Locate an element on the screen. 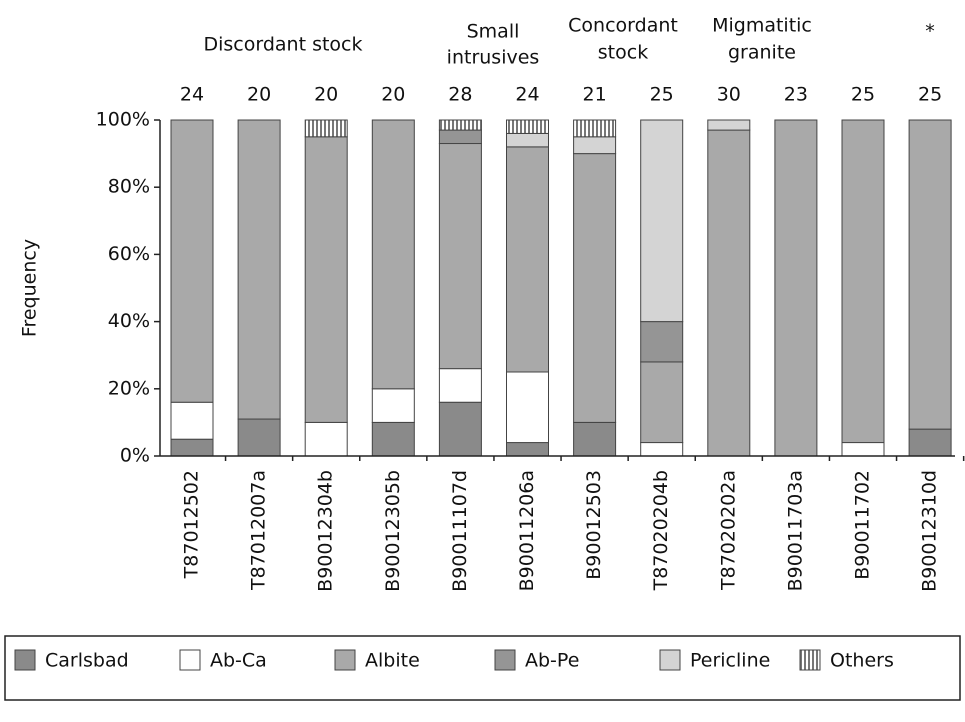  count-label: 30 is located at coordinates (729, 95).